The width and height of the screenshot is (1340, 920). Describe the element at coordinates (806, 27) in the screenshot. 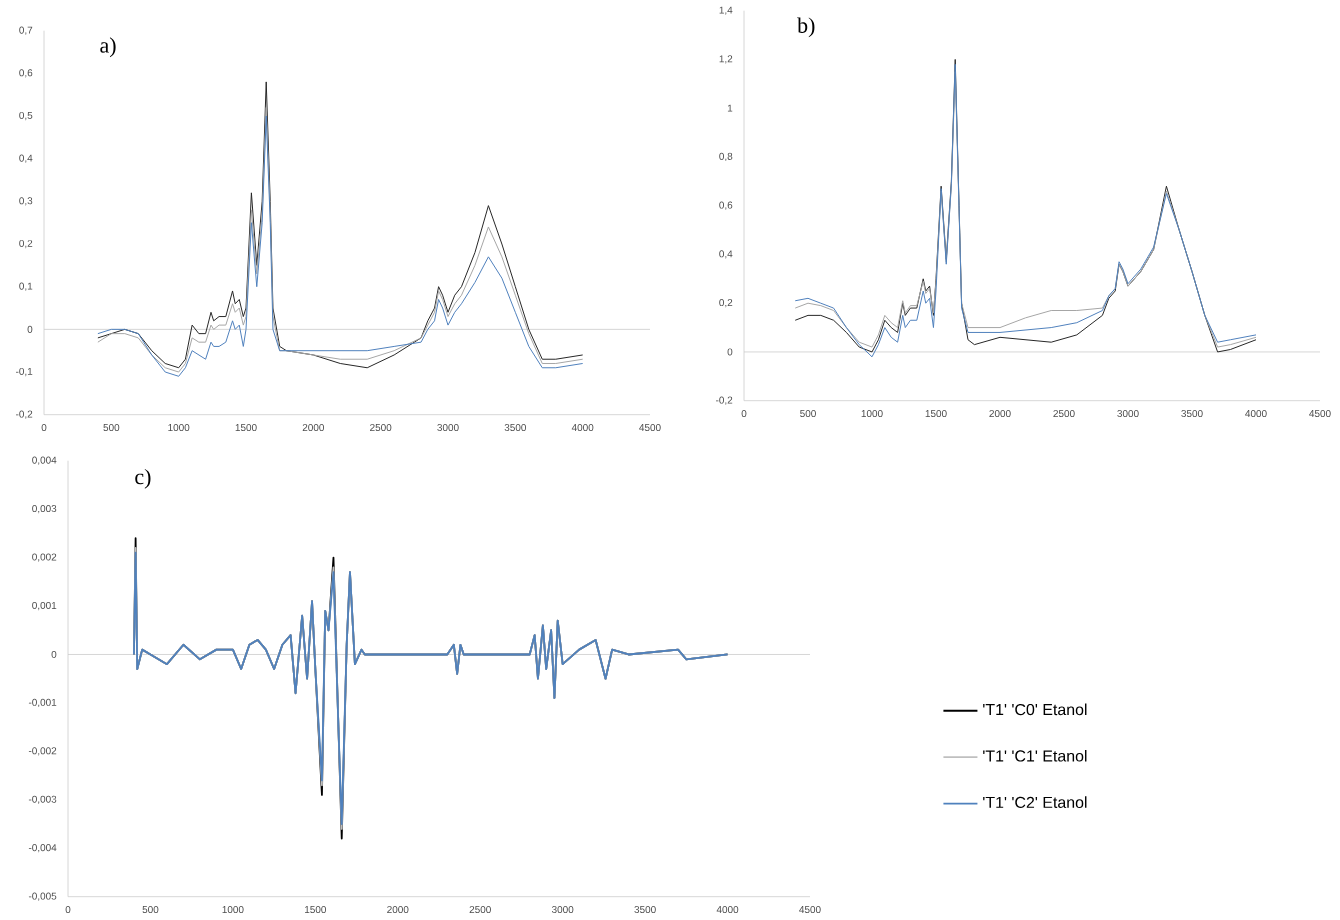

I see `chart-title: b)` at that location.